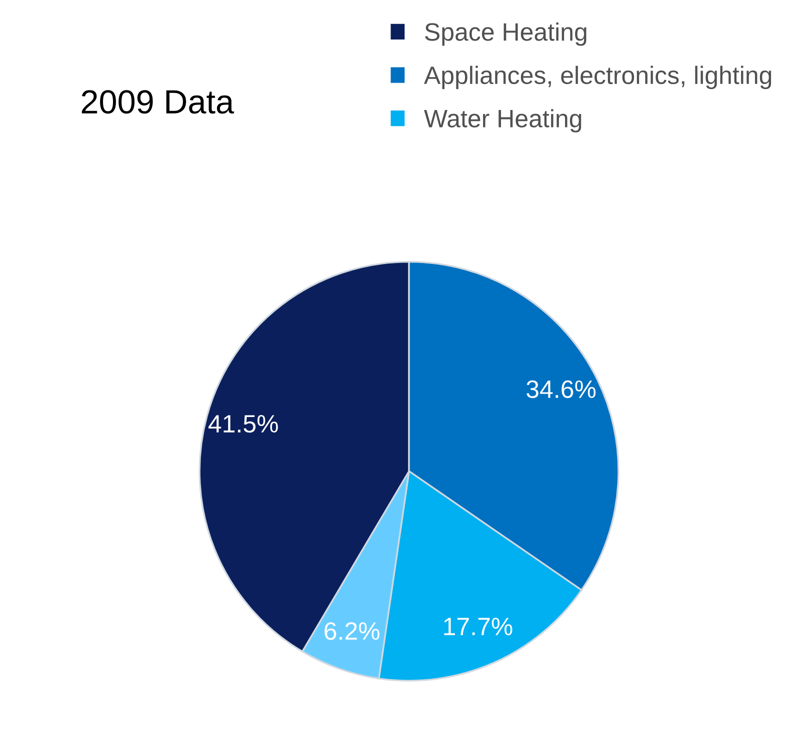  Describe the element at coordinates (598, 78) in the screenshot. I see `legend-label: Appliances, electronics, lighting` at that location.